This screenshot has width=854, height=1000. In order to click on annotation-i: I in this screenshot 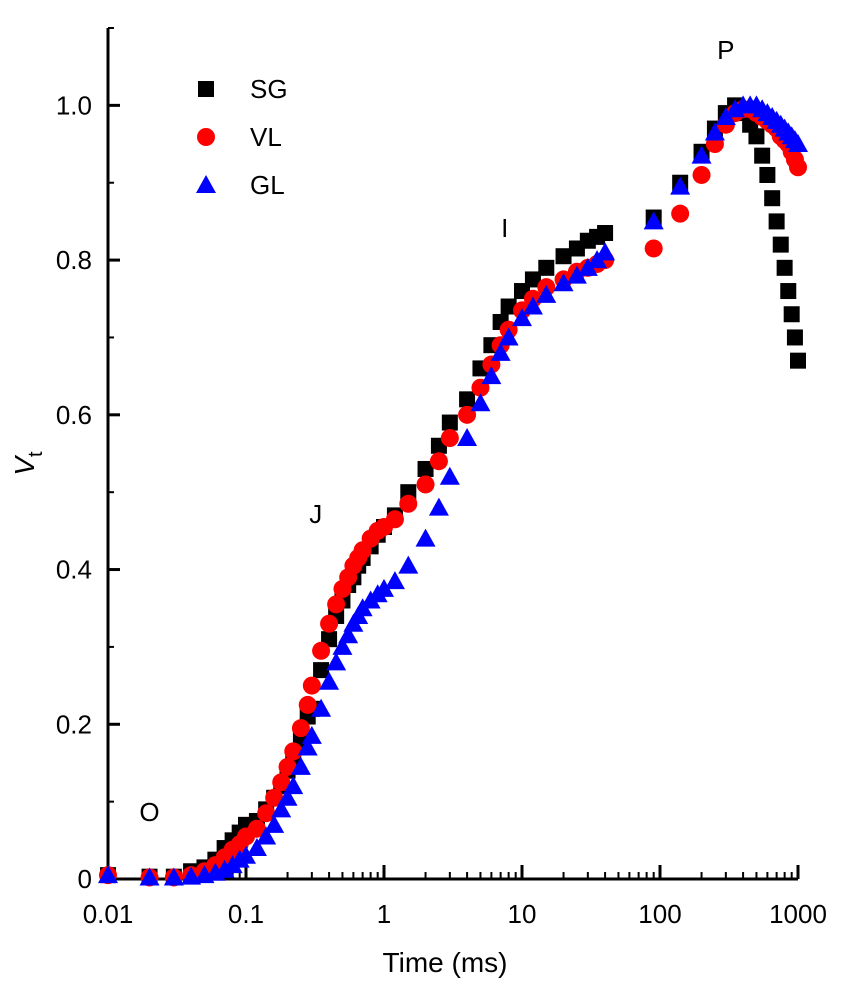, I will do `click(504, 228)`.